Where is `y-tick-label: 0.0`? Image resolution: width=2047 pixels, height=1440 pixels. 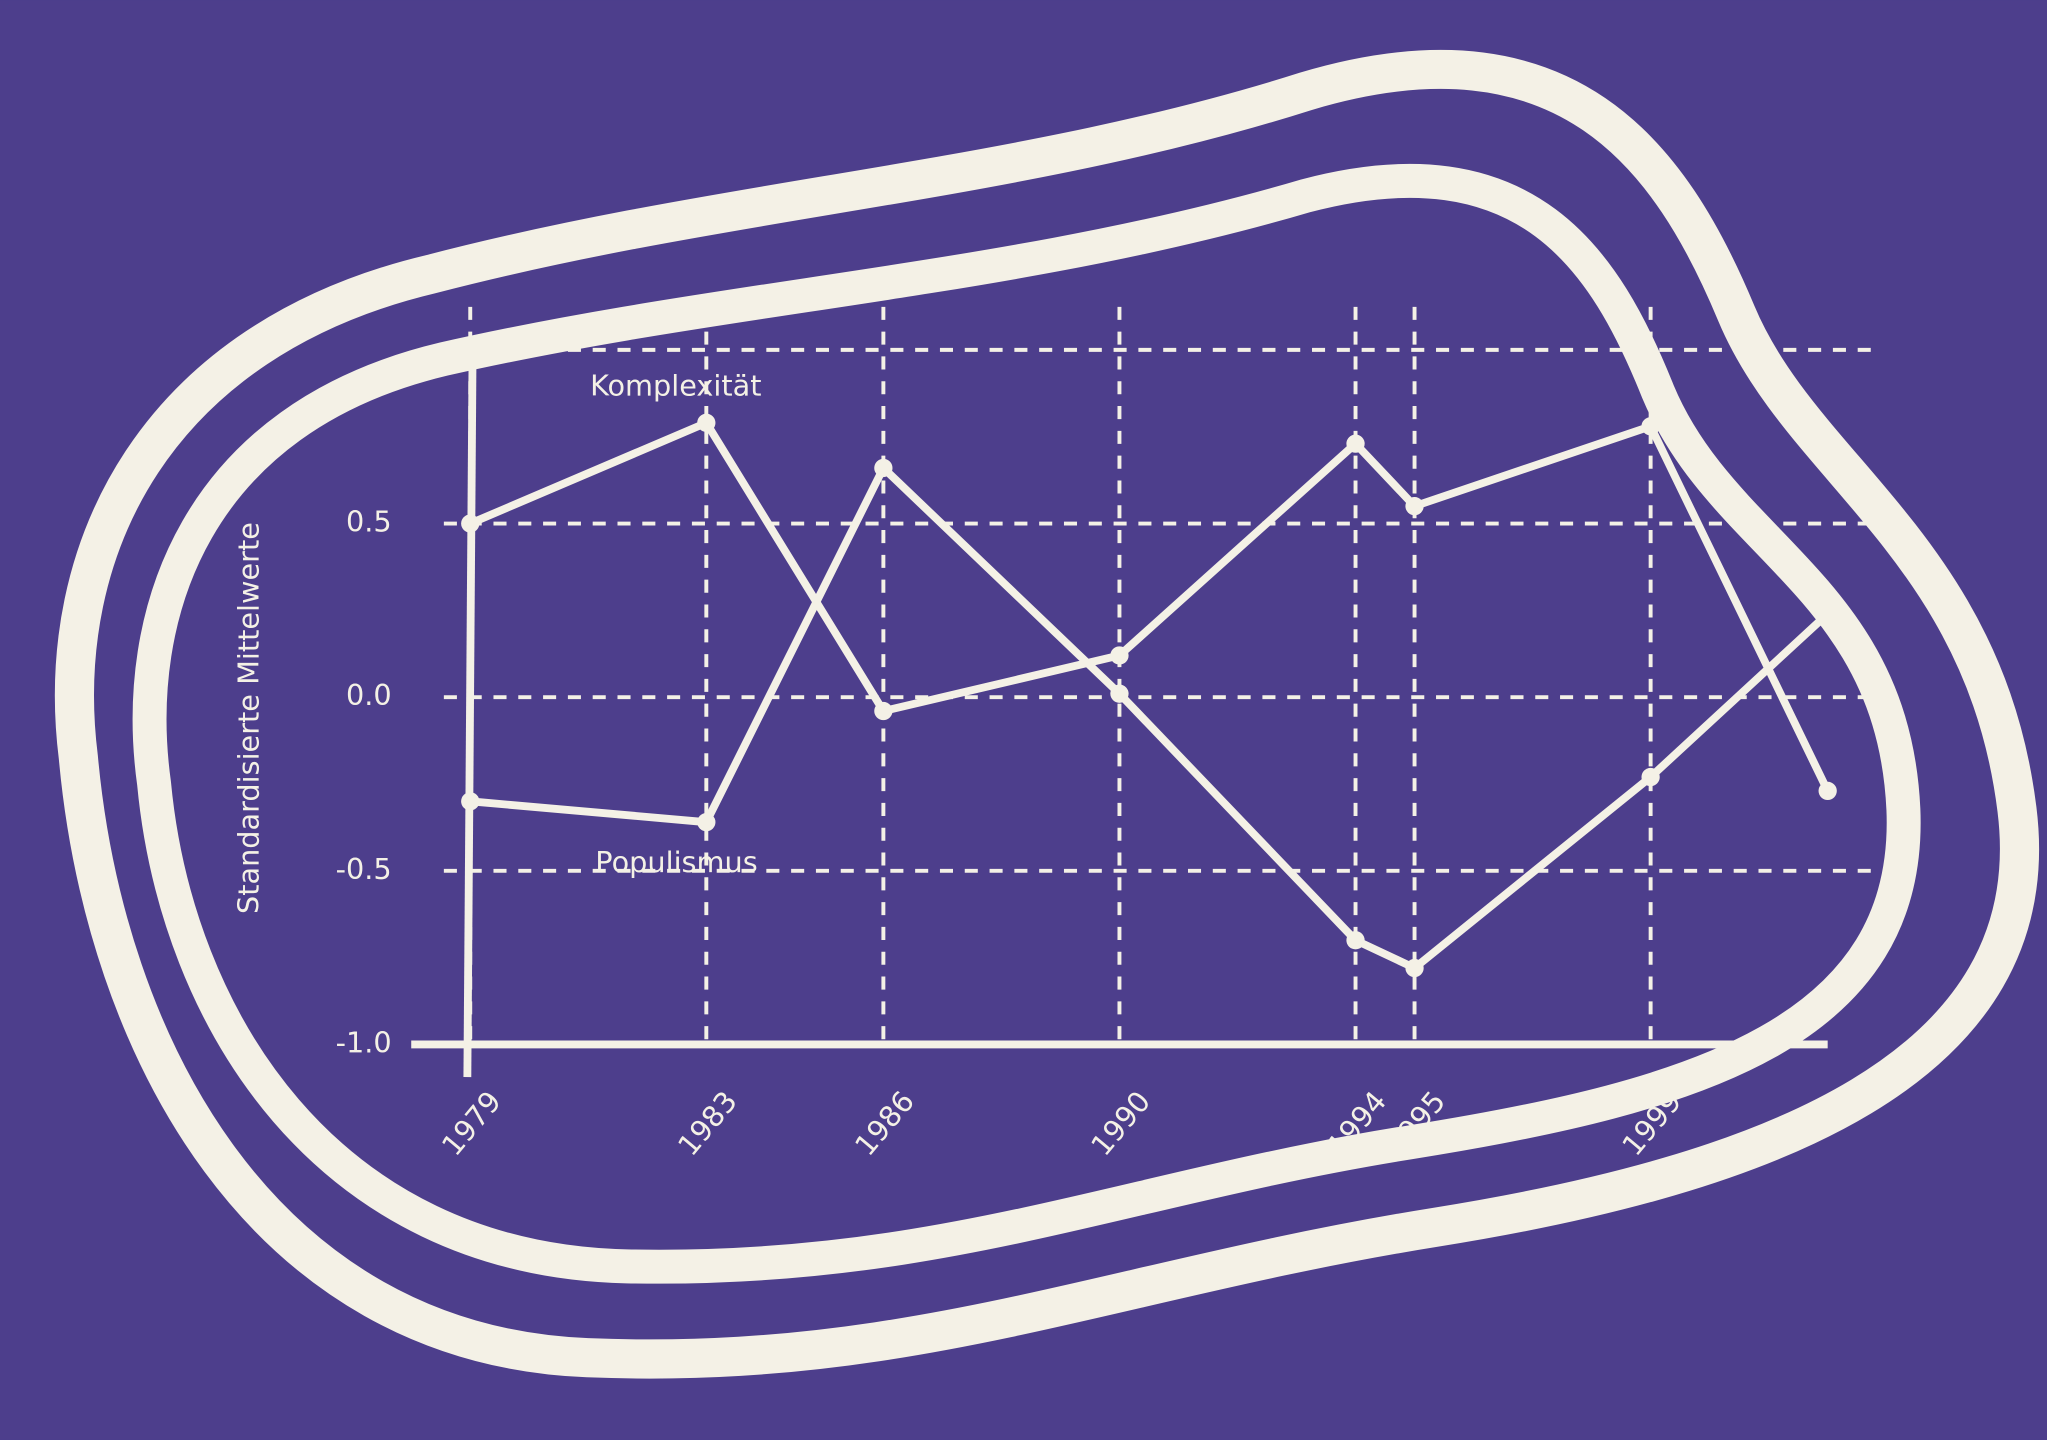
y-tick-label: 0.0 is located at coordinates (369, 695).